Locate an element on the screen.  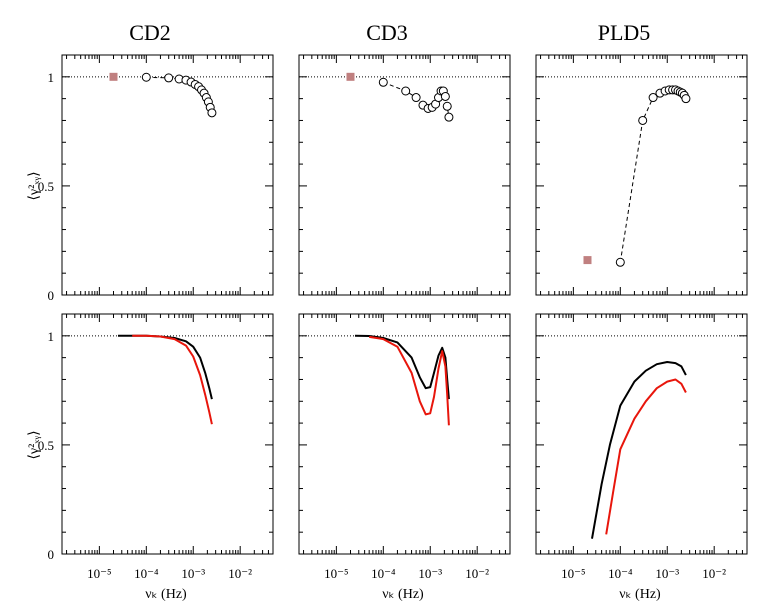
marker-square-pld5-top is located at coordinates (587, 260).